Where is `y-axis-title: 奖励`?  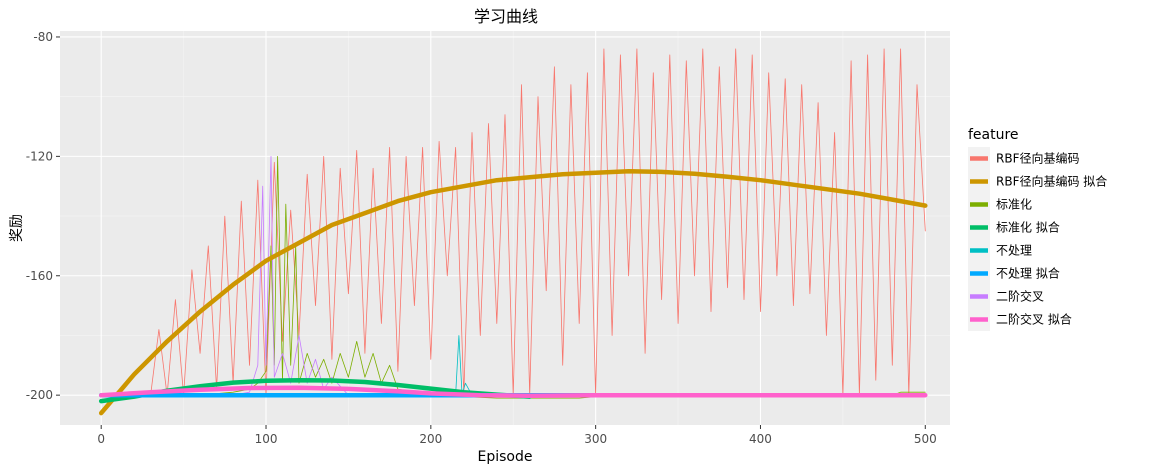
y-axis-title: 奖励 is located at coordinates (16, 228).